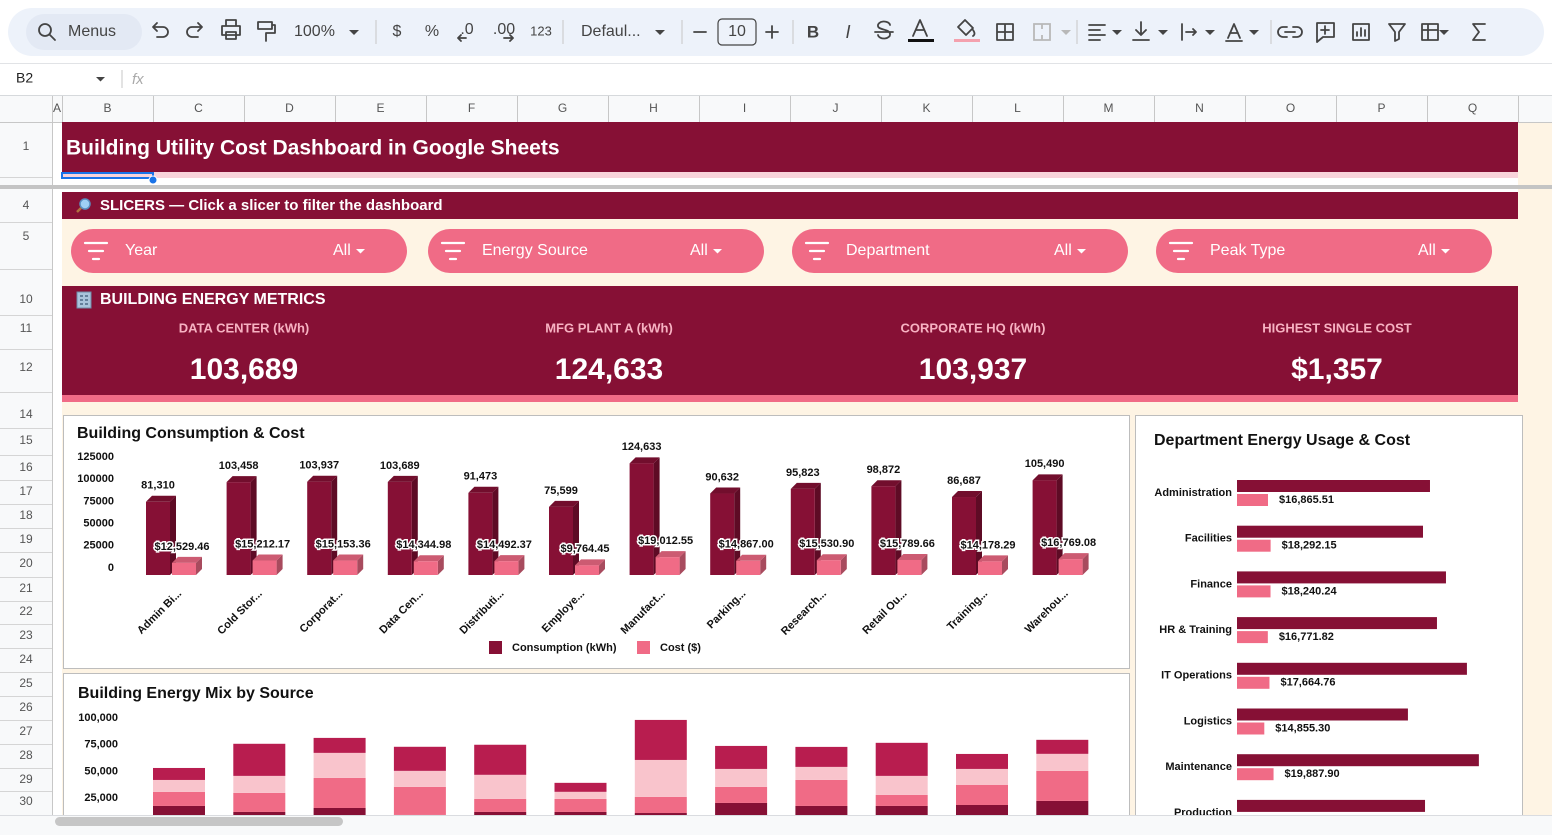  Describe the element at coordinates (194, 30) in the screenshot. I see `redo` at that location.